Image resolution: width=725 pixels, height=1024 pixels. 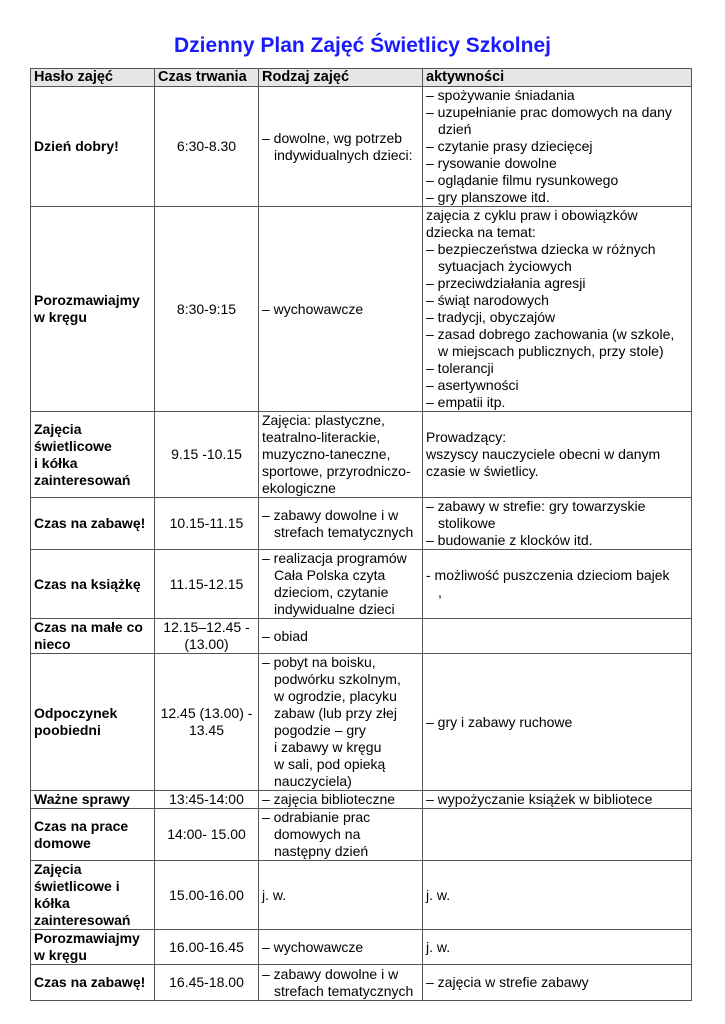 I want to click on duration-cell: 12.45 (13.00) -13.45, so click(x=206, y=722).